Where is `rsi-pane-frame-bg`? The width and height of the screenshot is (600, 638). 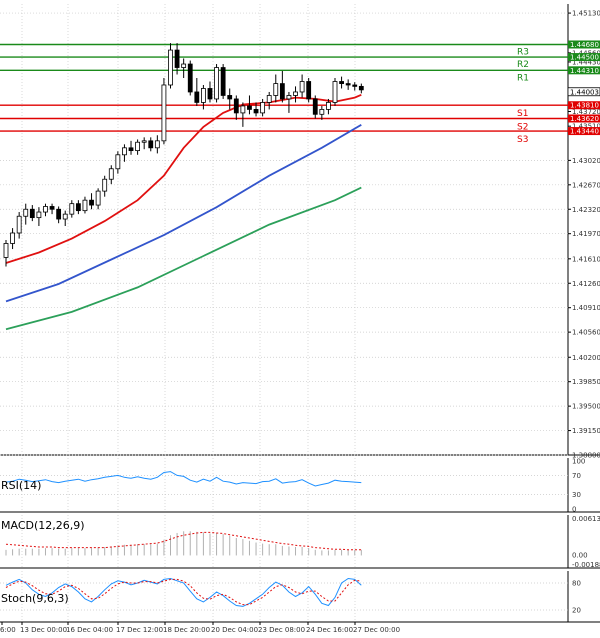
rsi-pane-frame-bg is located at coordinates (284, 485).